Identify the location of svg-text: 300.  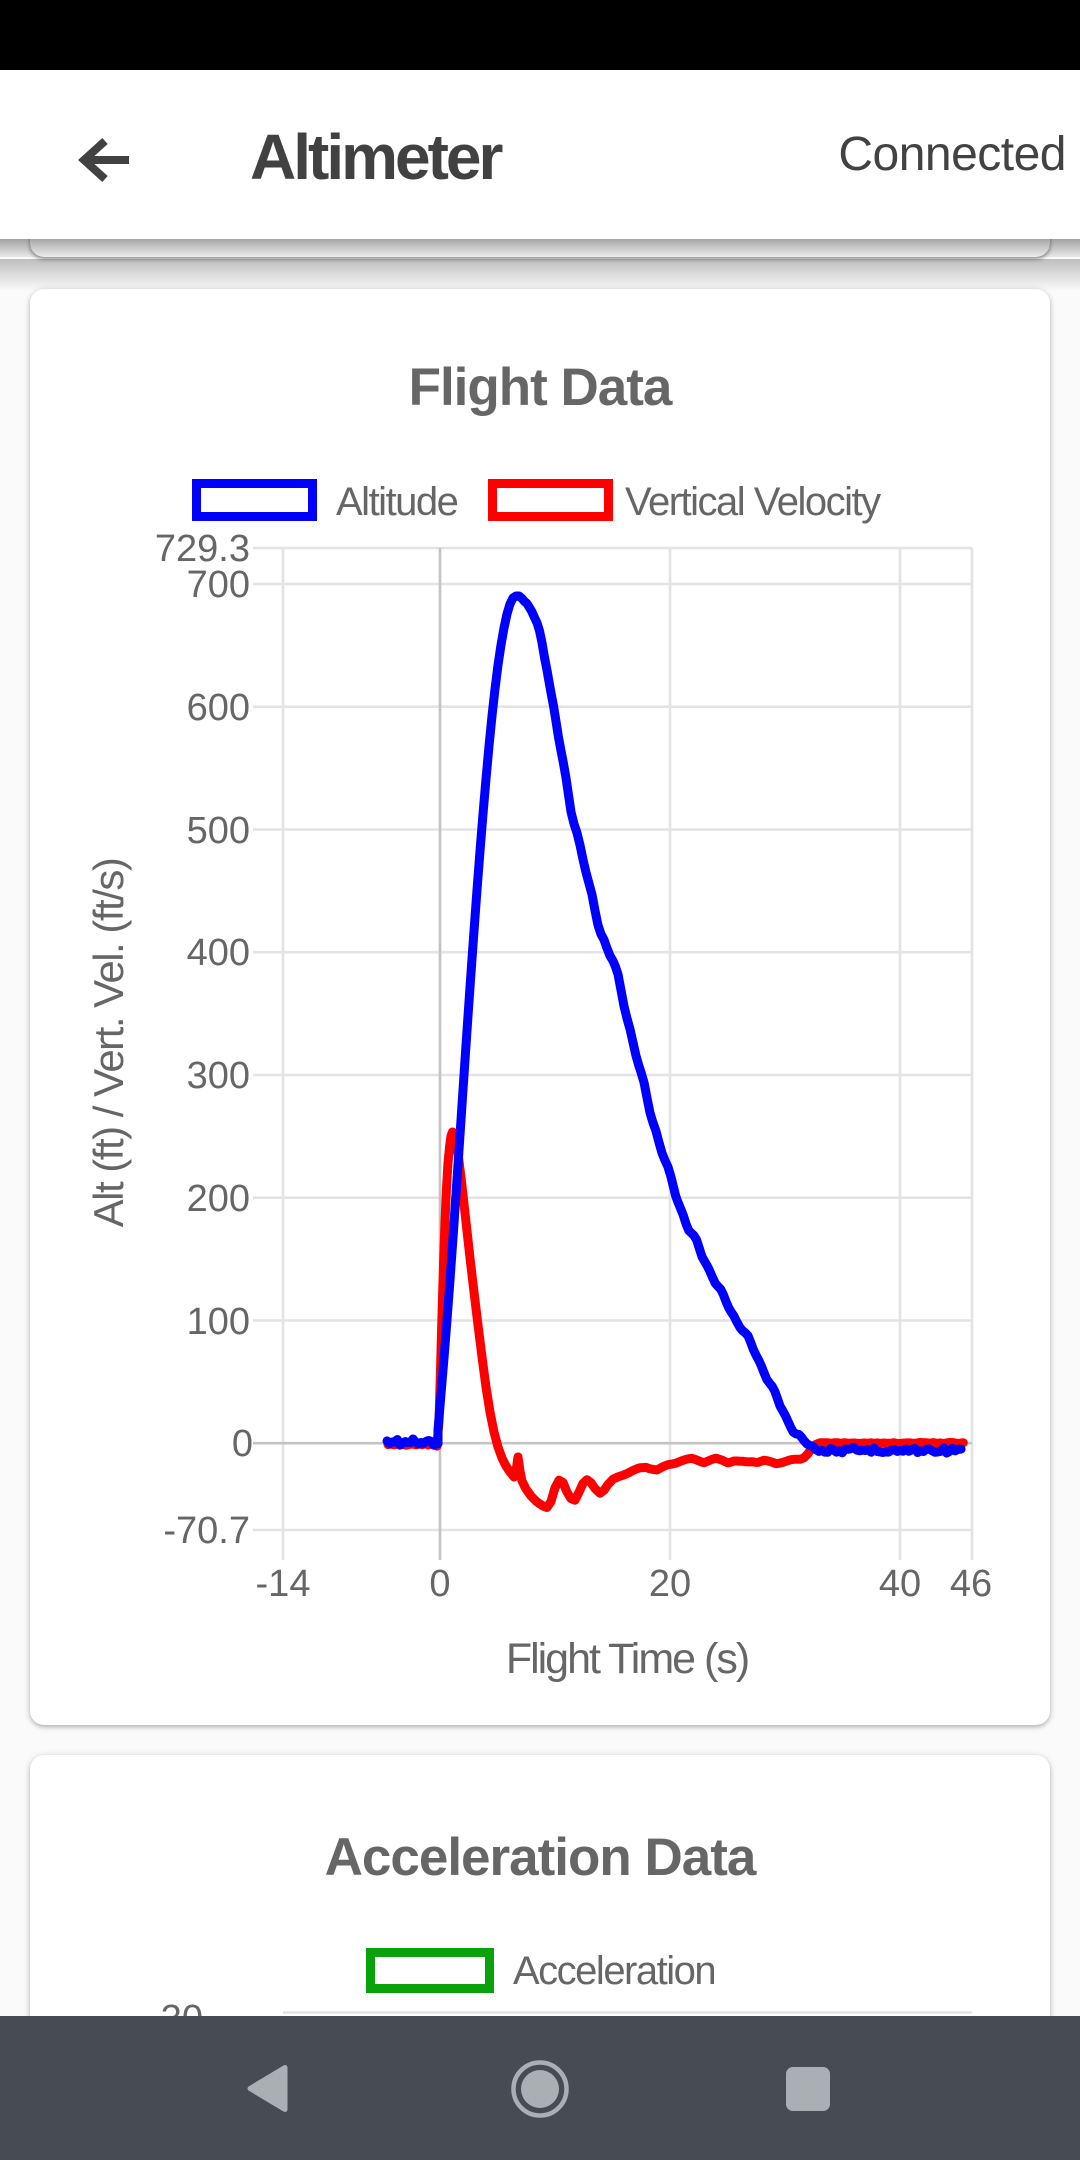
(218, 1076).